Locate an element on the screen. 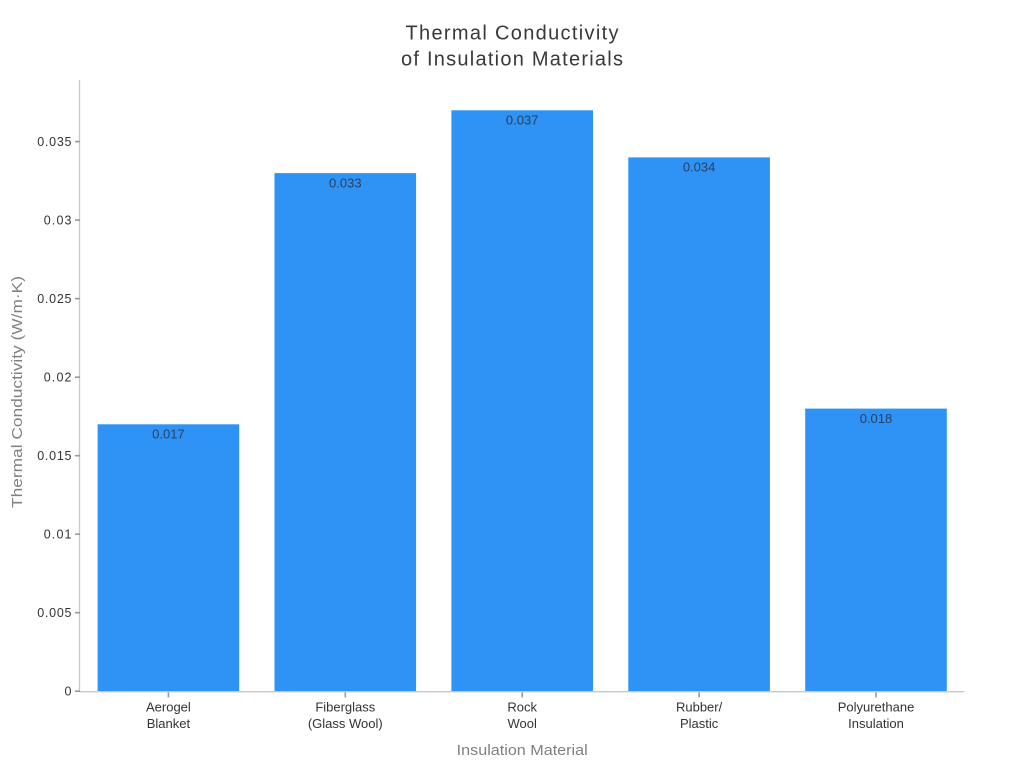 Image resolution: width=1024 pixels, height=768 pixels. svg-text: 0.017 is located at coordinates (168, 434).